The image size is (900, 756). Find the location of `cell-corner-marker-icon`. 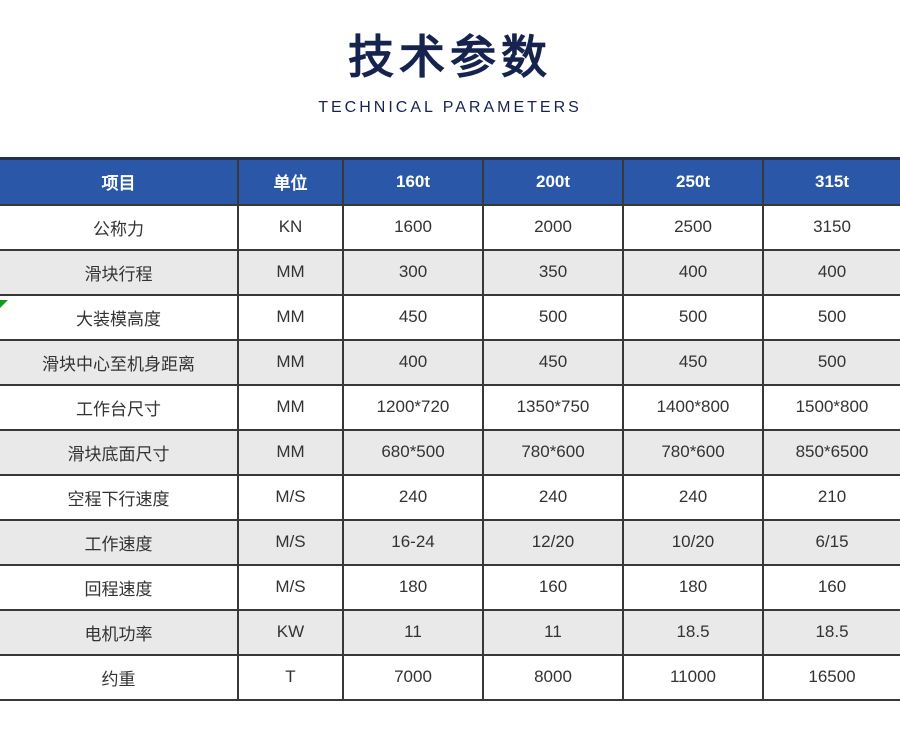

cell-corner-marker-icon is located at coordinates (4, 304).